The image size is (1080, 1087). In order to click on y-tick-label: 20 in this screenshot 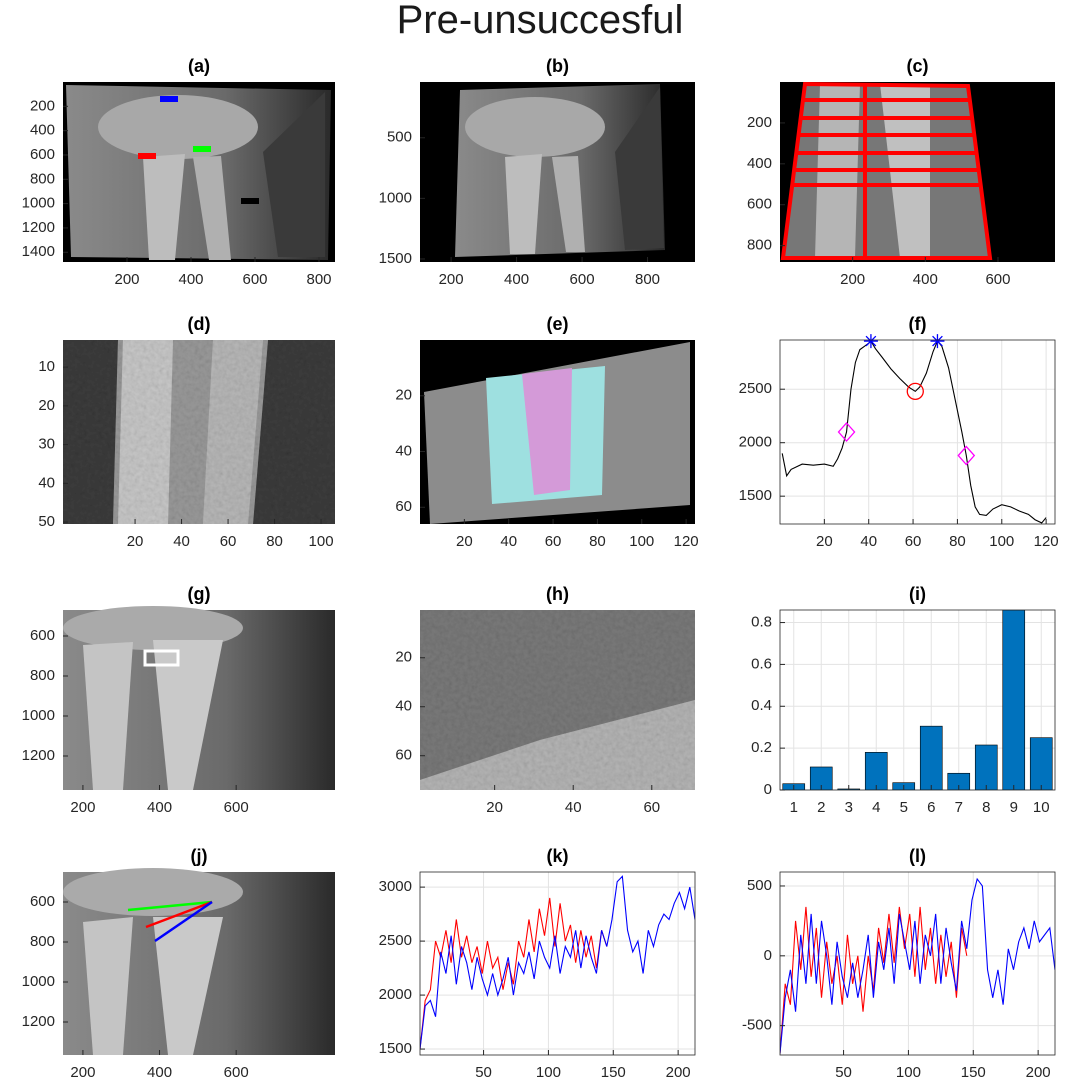, I will do `click(46, 405)`.